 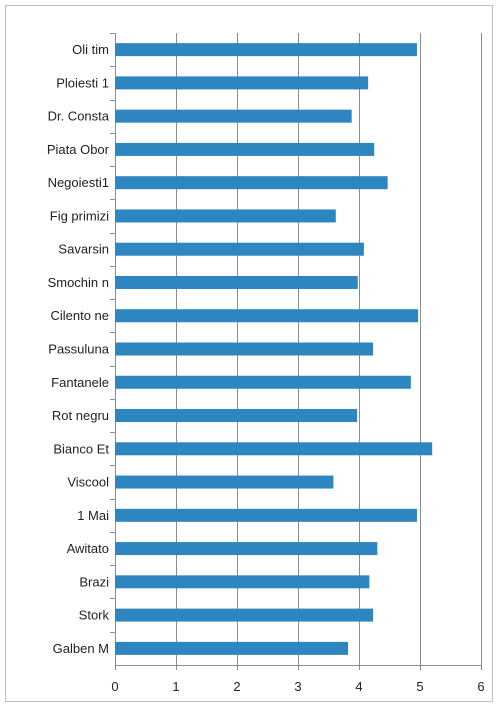 I want to click on category-label: Fig primizi, so click(x=79, y=215).